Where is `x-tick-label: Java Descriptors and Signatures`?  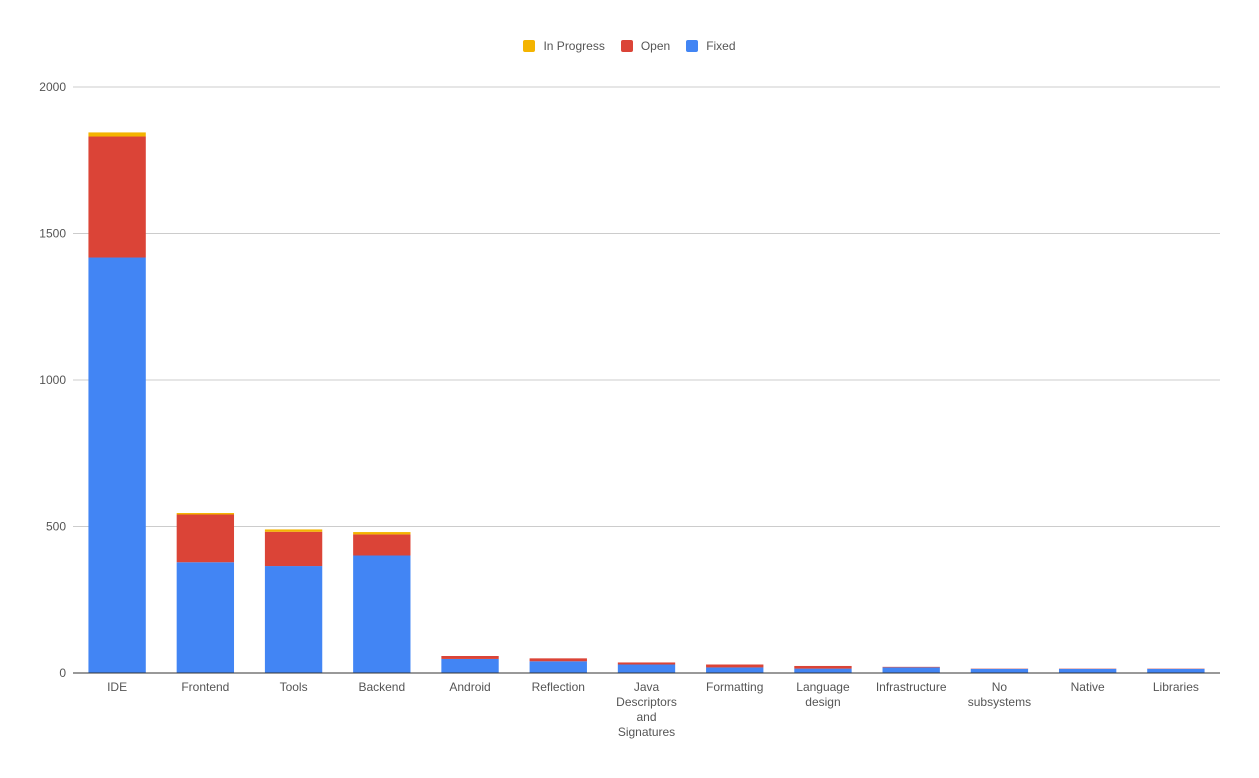
x-tick-label: Java Descriptors and Signatures is located at coordinates (646, 709).